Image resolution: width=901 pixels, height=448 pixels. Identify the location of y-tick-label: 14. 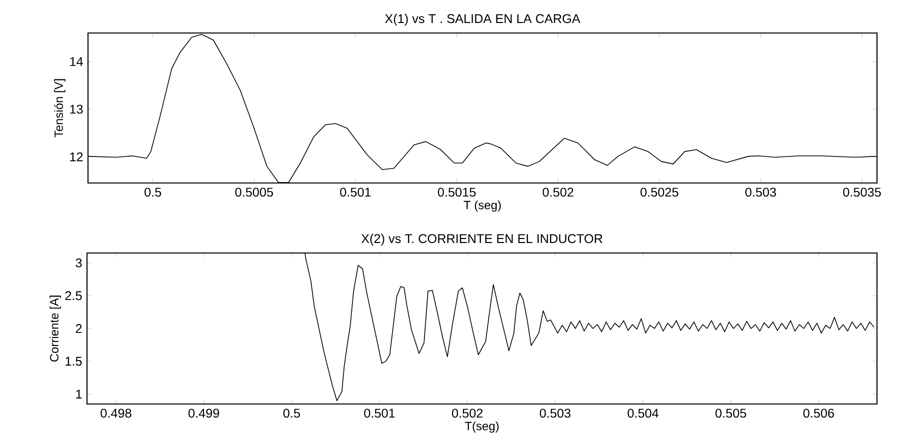
(76, 61).